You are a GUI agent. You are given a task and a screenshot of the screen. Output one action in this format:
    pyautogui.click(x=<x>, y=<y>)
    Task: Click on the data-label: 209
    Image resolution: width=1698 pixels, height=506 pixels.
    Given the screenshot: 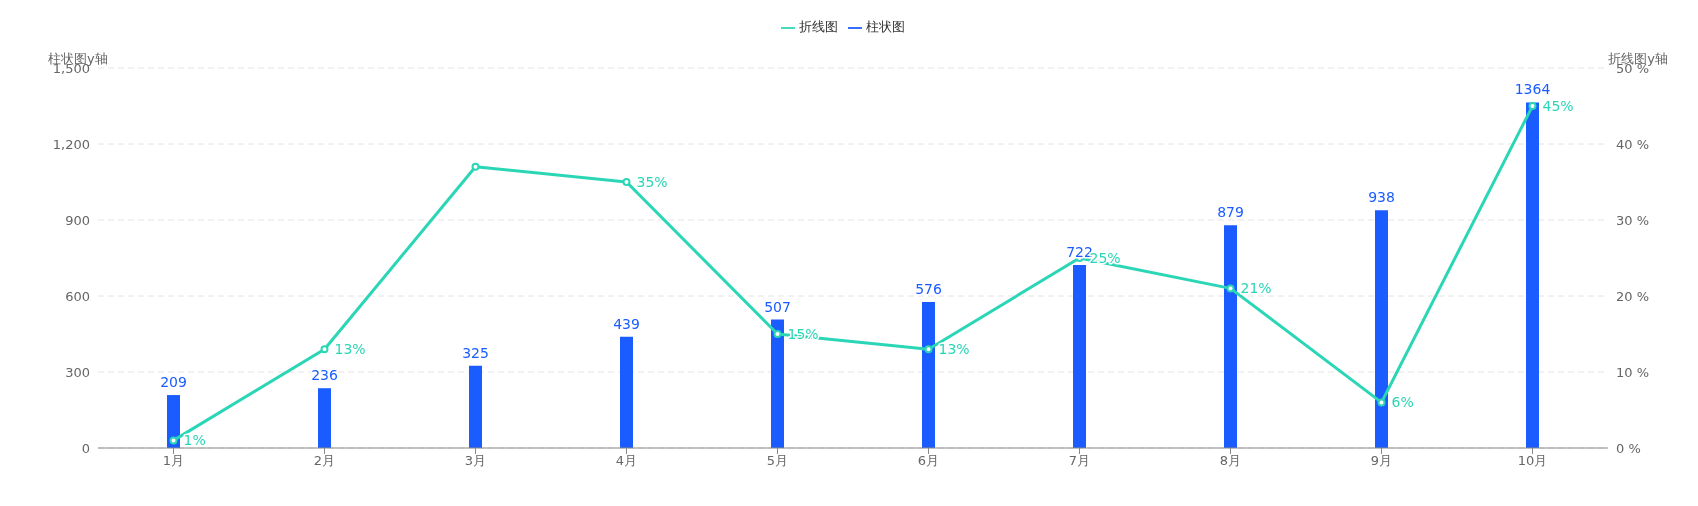 What is the action you would take?
    pyautogui.click(x=173, y=382)
    